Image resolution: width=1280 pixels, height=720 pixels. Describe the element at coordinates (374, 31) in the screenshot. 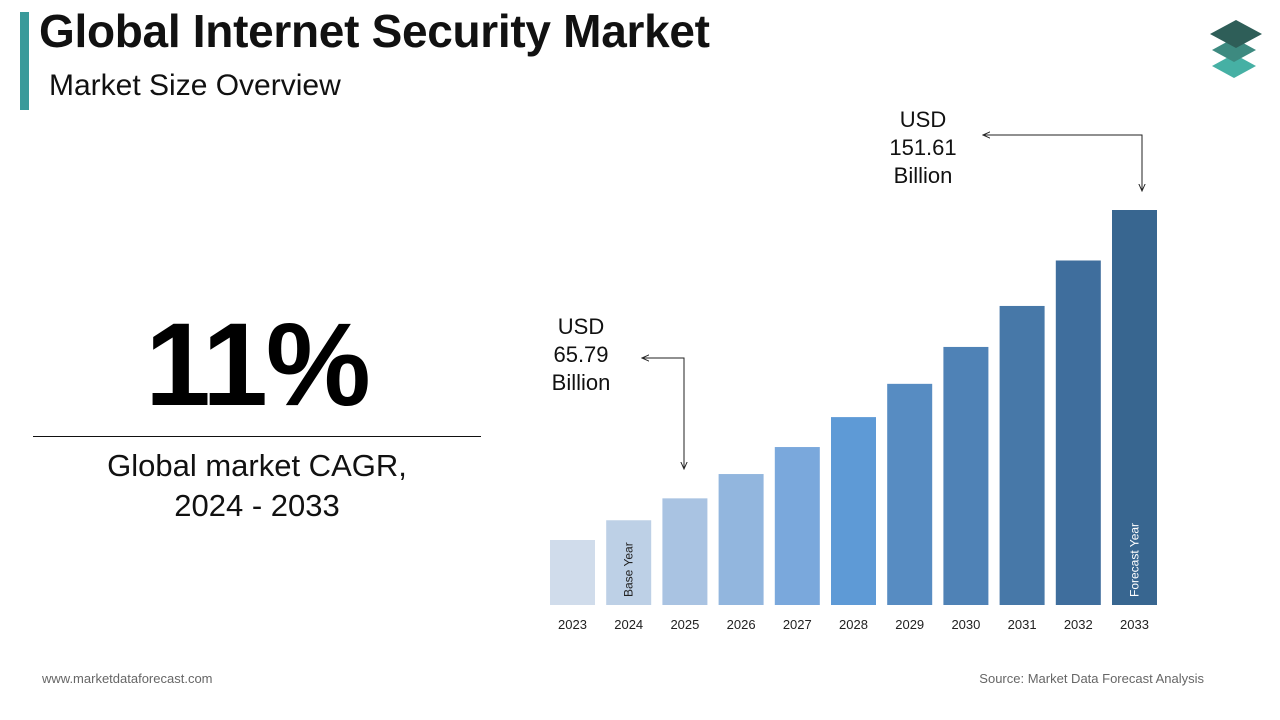

I see `page-title: Global Internet Security Market` at that location.